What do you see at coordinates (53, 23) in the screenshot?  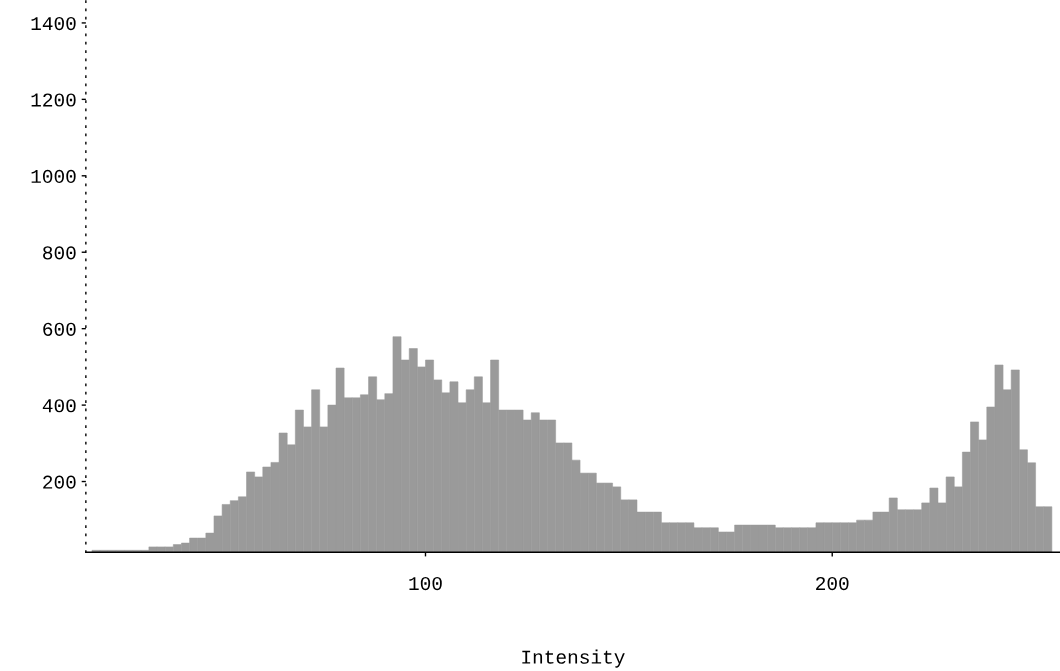 I see `y-tick-label: 1400` at bounding box center [53, 23].